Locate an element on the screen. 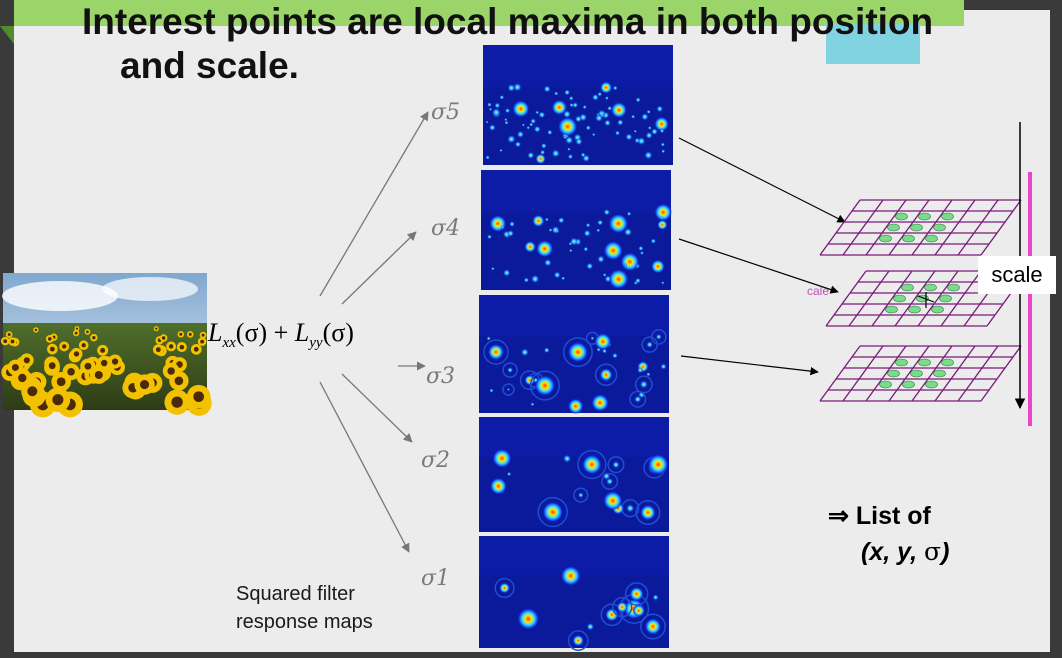 Image resolution: width=1062 pixels, height=658 pixels. scale-label: scale is located at coordinates (1017, 275).